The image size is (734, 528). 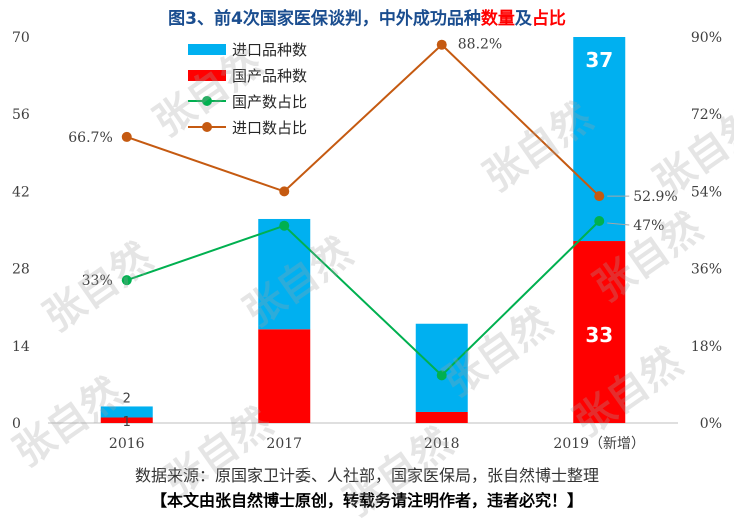 What do you see at coordinates (497, 19) in the screenshot?
I see `chart-title-part: 数量` at bounding box center [497, 19].